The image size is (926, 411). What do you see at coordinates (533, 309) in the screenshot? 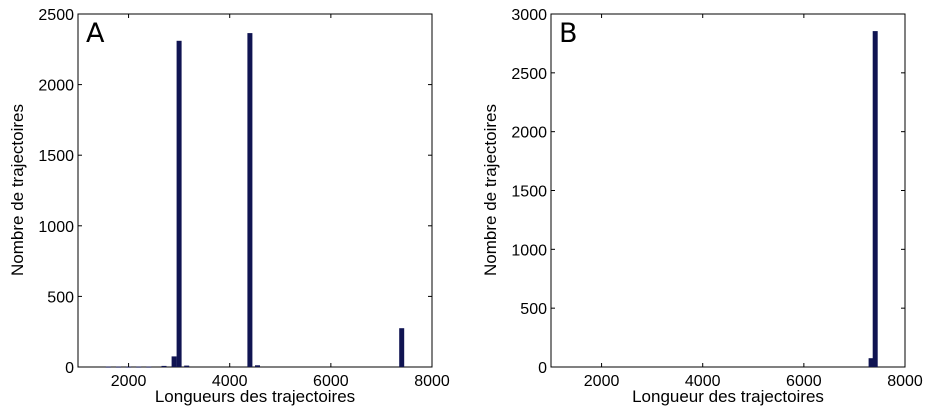
I see `y-tick-label-b-1: 500` at bounding box center [533, 309].